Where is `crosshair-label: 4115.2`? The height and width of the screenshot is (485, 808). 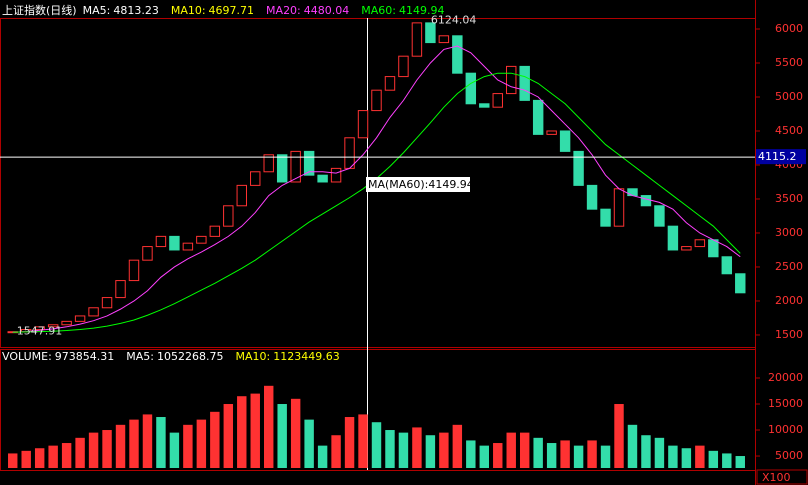
crosshair-label: 4115.2 is located at coordinates (777, 156).